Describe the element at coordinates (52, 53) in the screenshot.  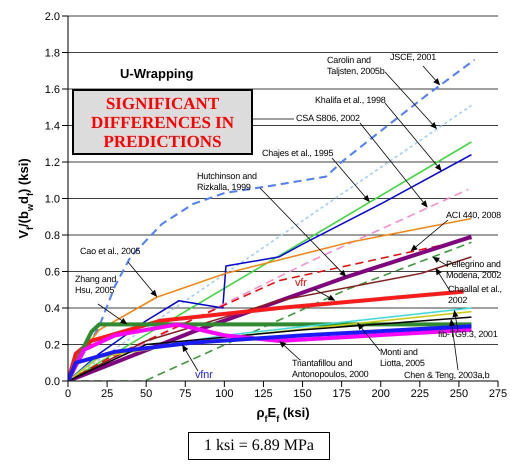
I see `y-tick-label: 1.8` at that location.